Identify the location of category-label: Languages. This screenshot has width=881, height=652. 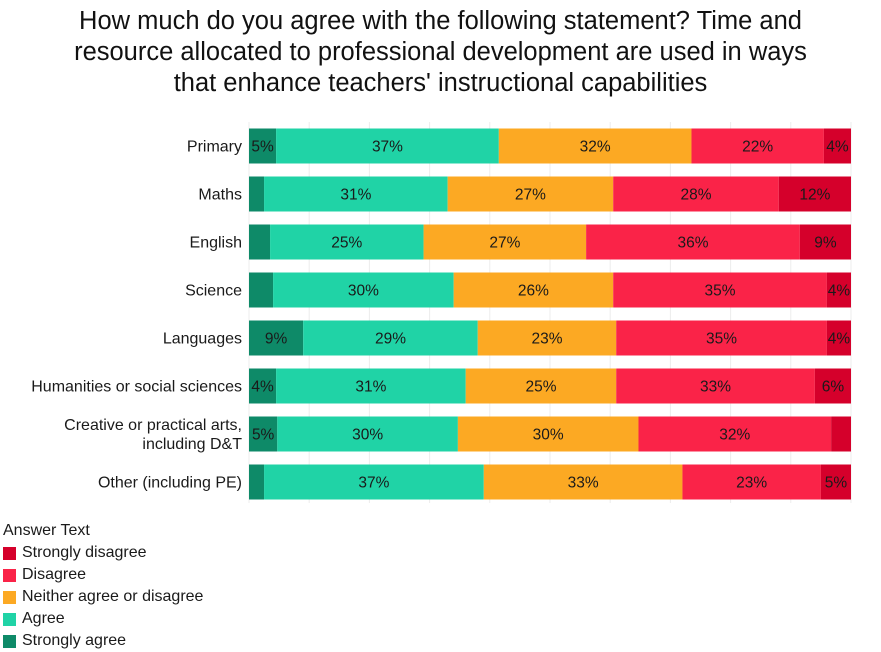
(202, 339).